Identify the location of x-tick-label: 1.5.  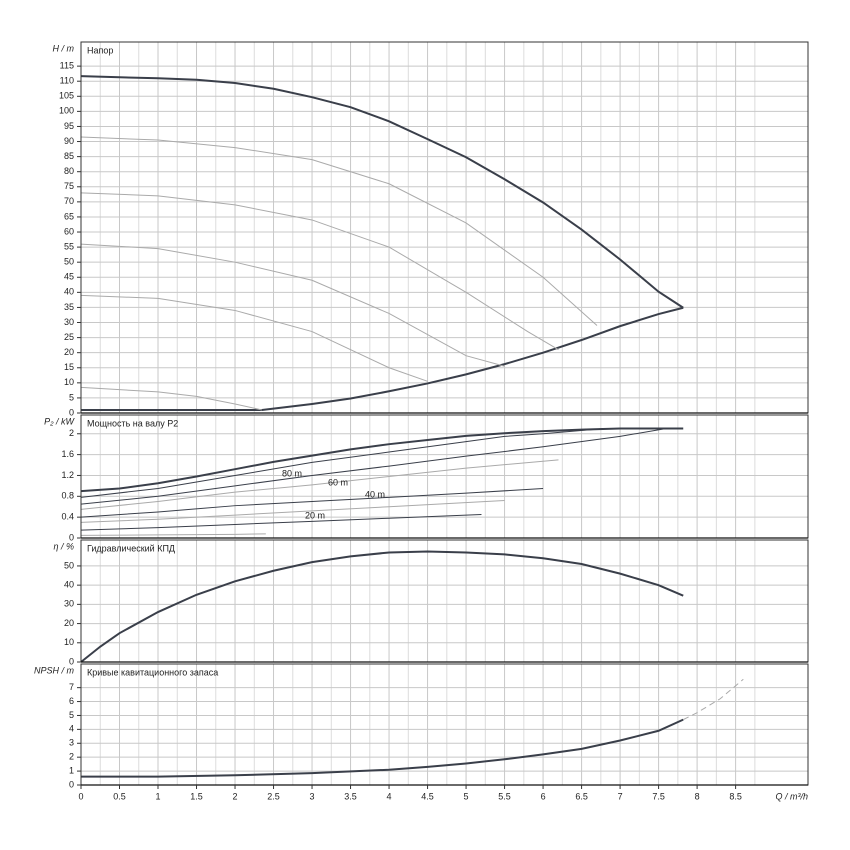
(196, 796).